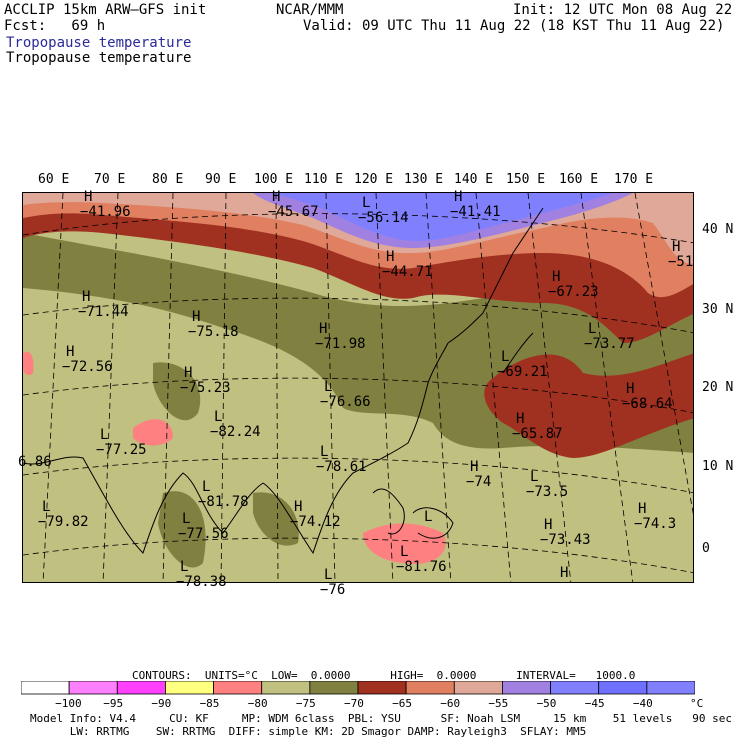 Image resolution: width=740 pixels, height=740 pixels. I want to click on map-extremum-label: H −73.43, so click(565, 533).